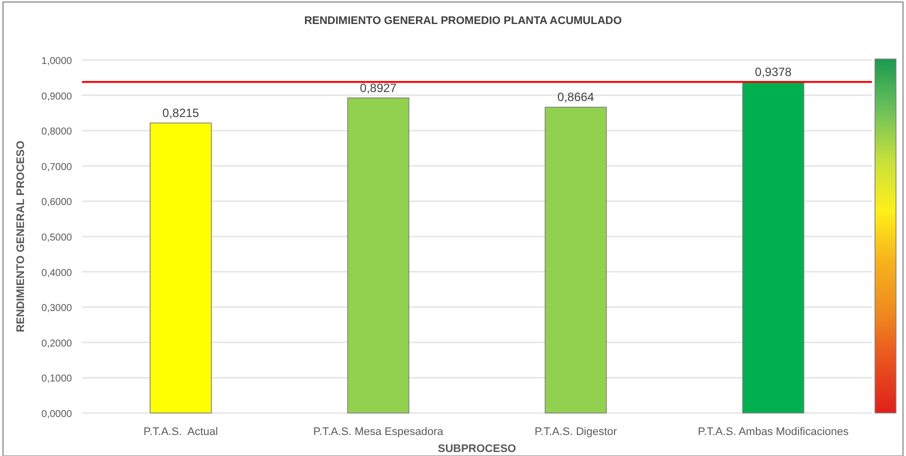  Describe the element at coordinates (56, 414) in the screenshot. I see `y-tick-label: 0,0000` at that location.